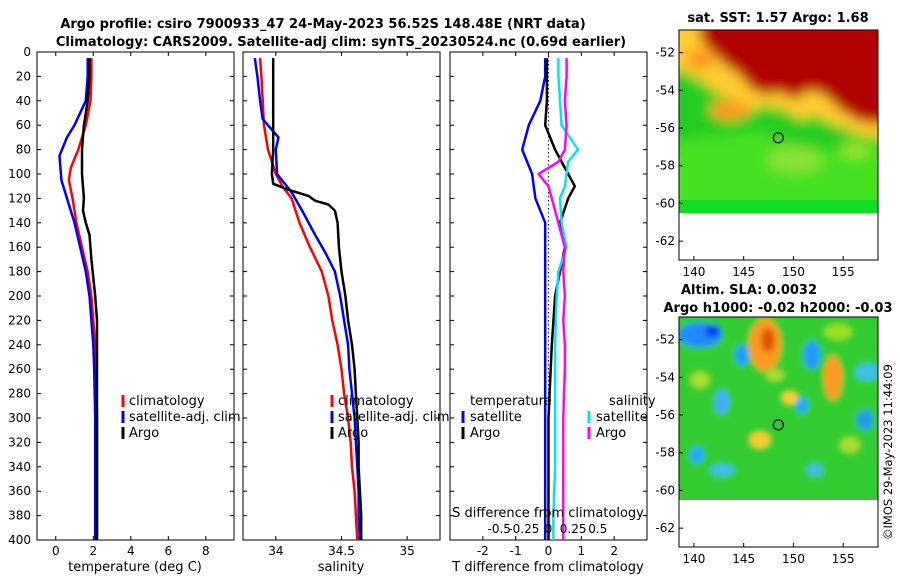 The width and height of the screenshot is (900, 580). Describe the element at coordinates (206, 551) in the screenshot. I see `x-tick-label: 8` at that location.